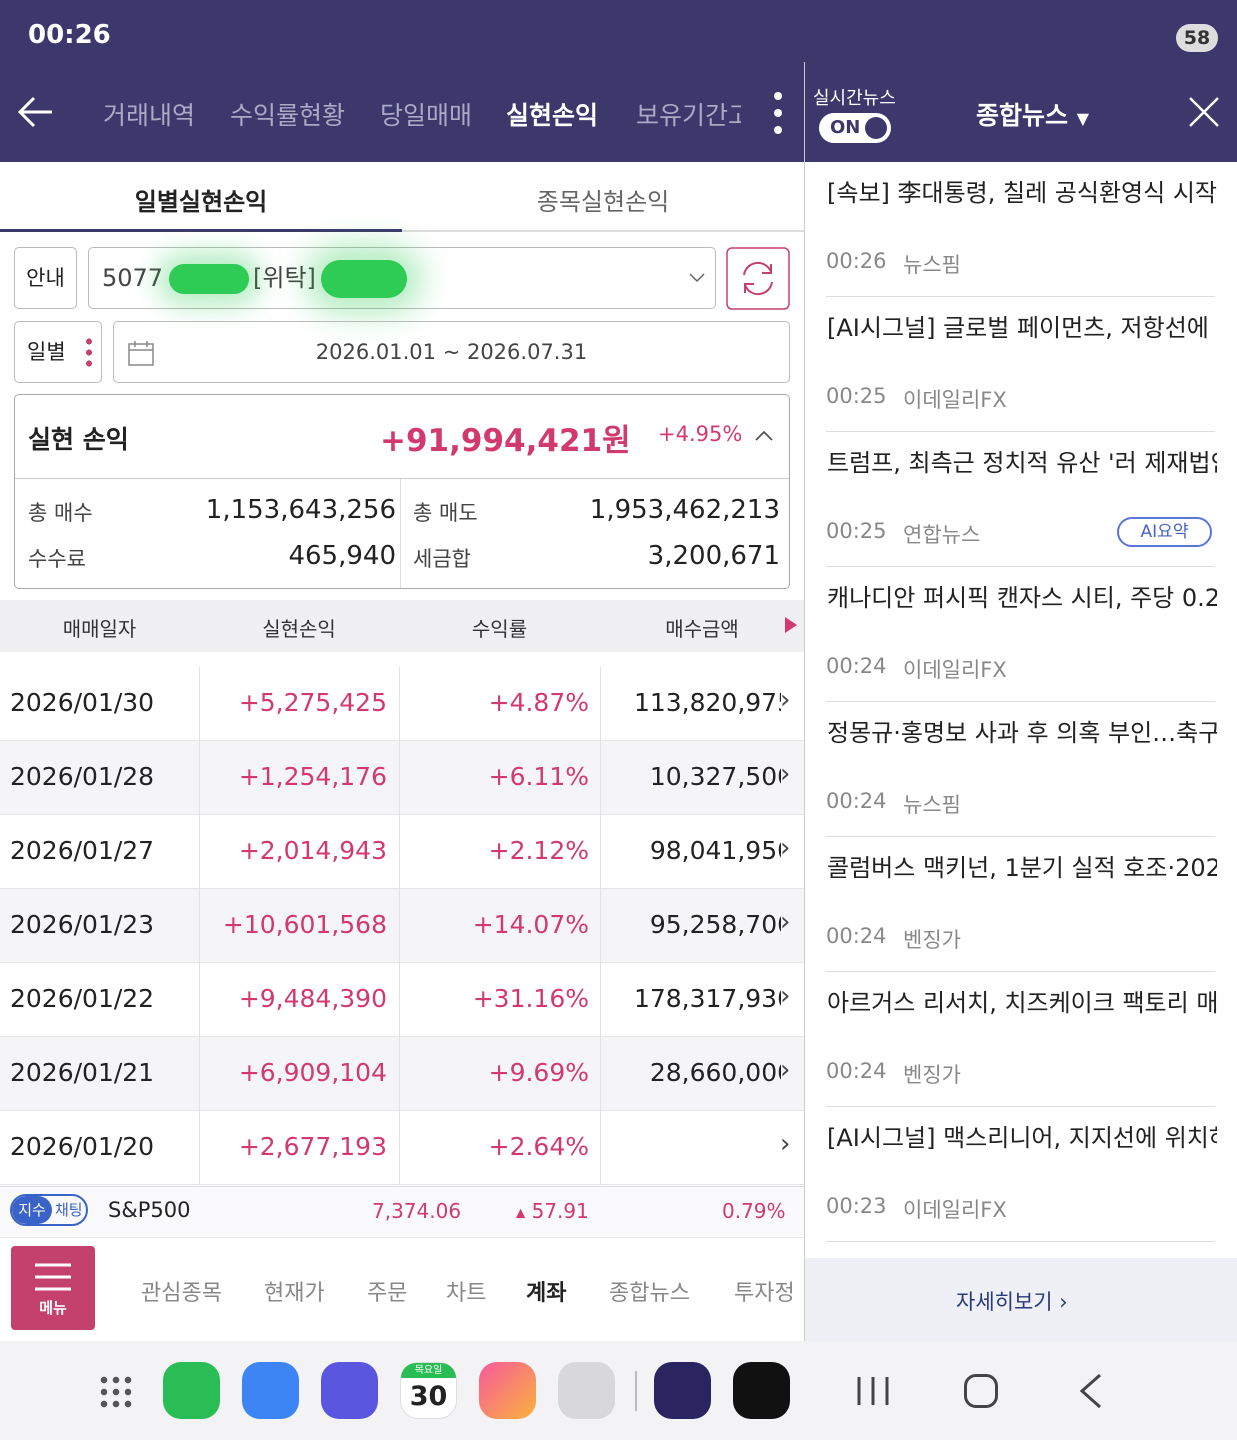 The height and width of the screenshot is (1440, 1237). What do you see at coordinates (855, 128) in the screenshot?
I see `news-toggle: ON` at bounding box center [855, 128].